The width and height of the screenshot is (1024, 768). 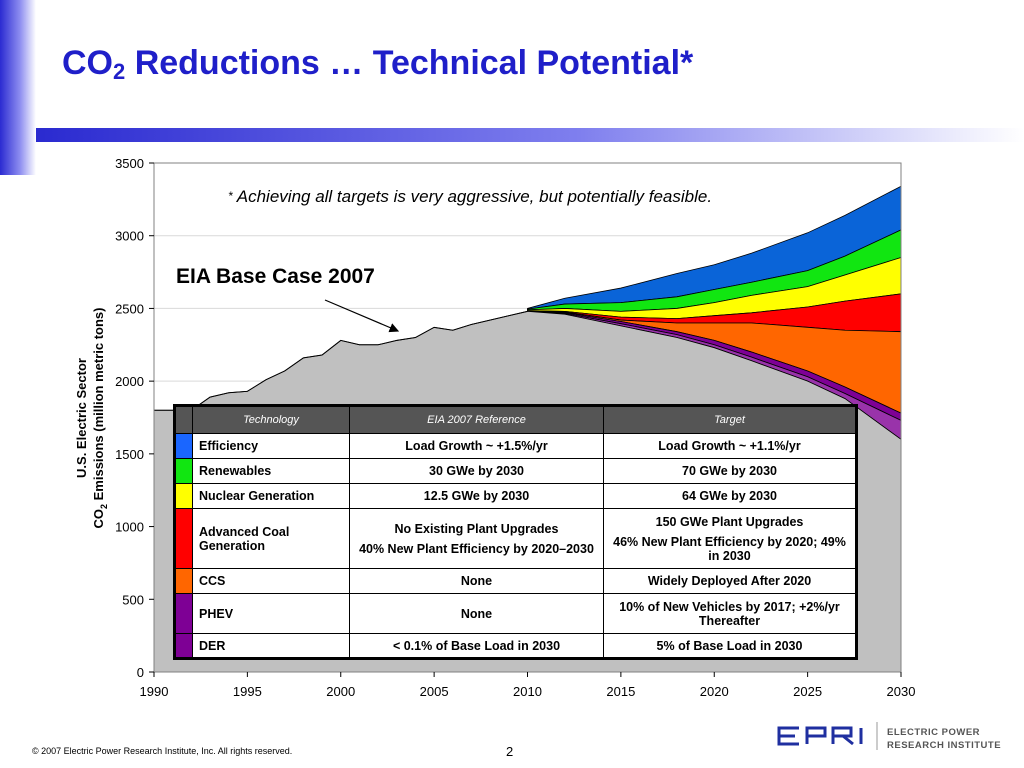 I want to click on title-subscript: 2, so click(x=119, y=71).